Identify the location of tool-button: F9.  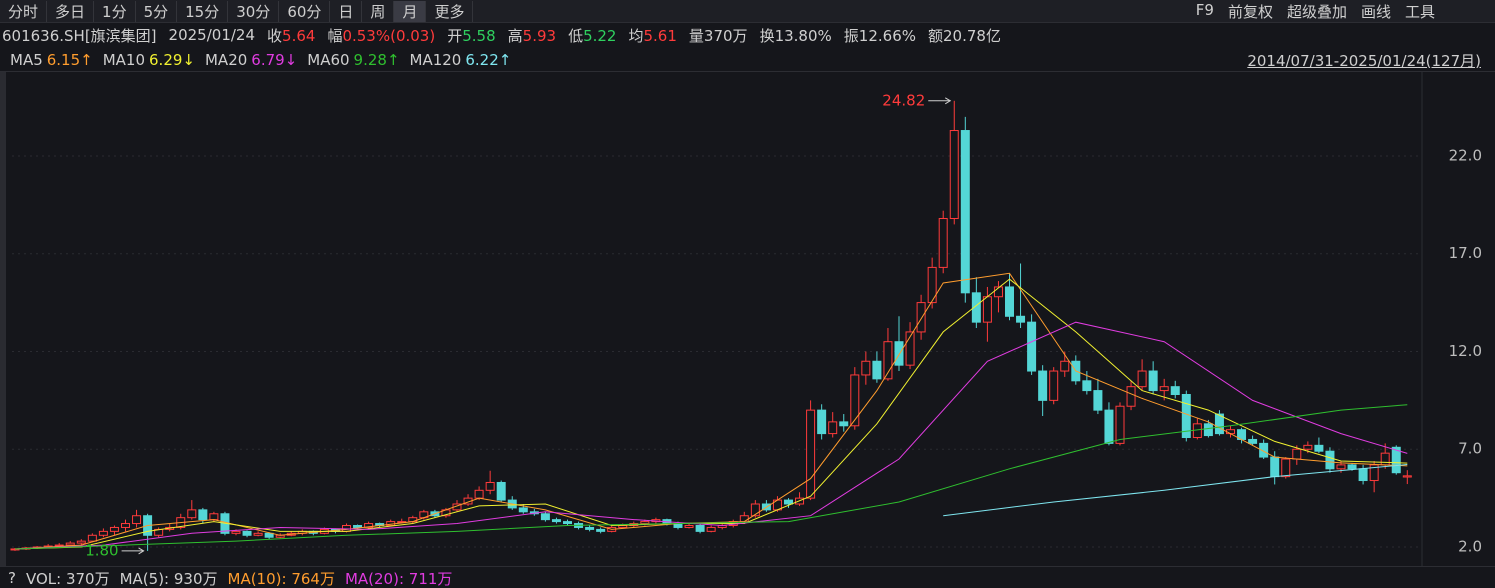
(1204, 9).